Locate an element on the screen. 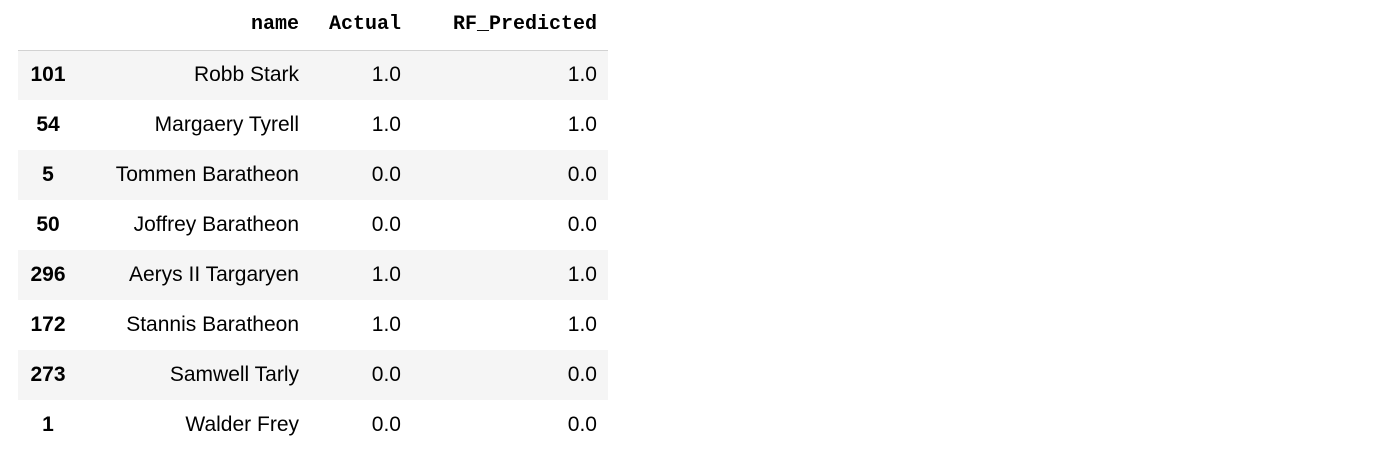 This screenshot has width=1400, height=450. row-index: 296 is located at coordinates (48, 274).